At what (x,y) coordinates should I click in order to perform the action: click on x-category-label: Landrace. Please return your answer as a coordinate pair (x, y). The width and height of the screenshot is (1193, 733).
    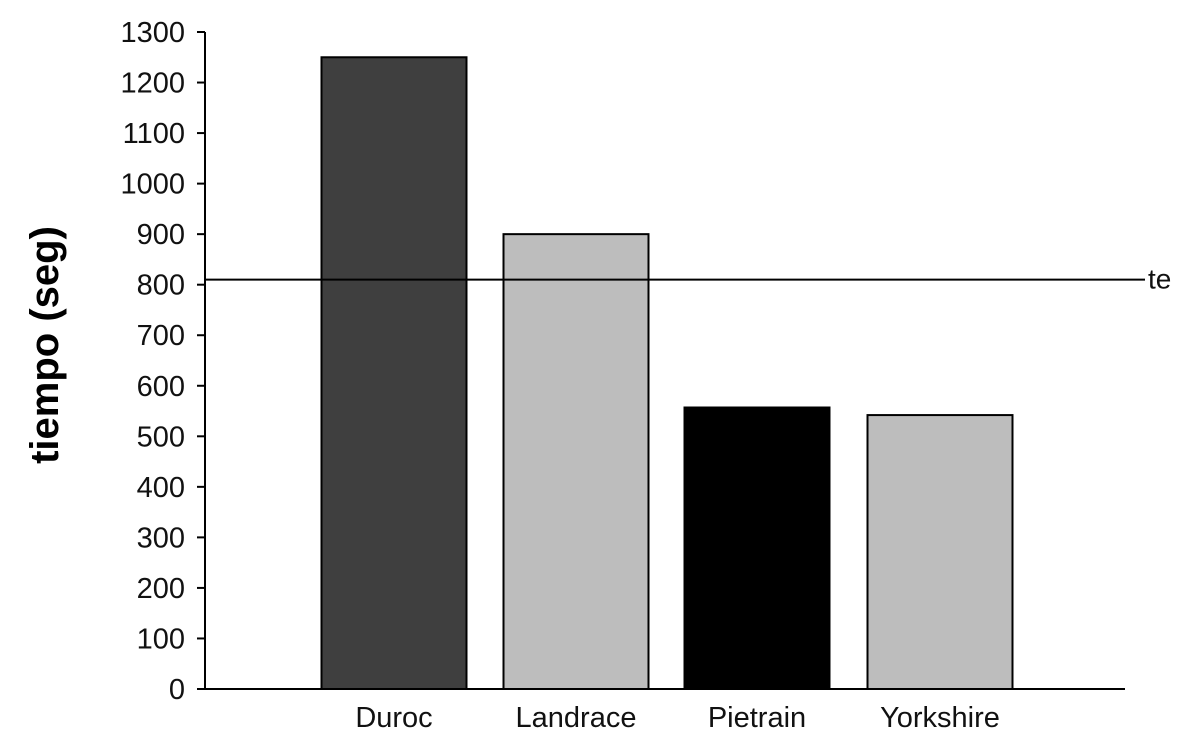
    Looking at the image, I should click on (576, 717).